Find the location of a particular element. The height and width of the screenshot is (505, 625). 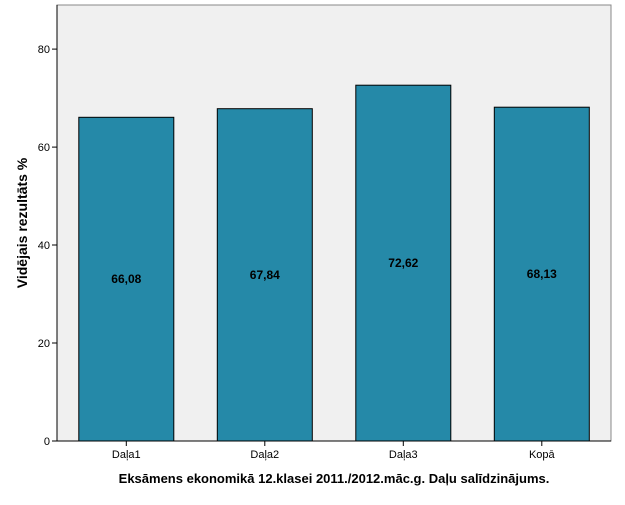

bar-value-label: 66,08 is located at coordinates (126, 279).